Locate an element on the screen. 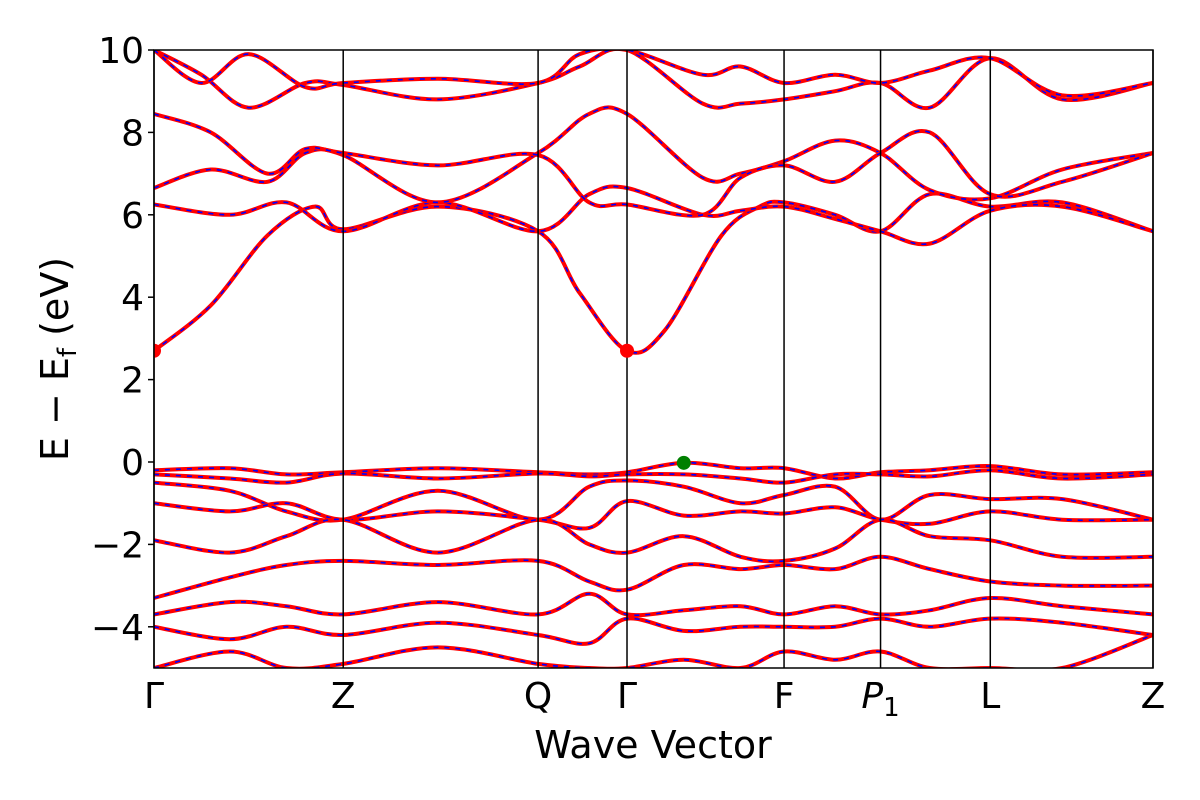  y-tick-label-4: 2 is located at coordinates (132, 381).